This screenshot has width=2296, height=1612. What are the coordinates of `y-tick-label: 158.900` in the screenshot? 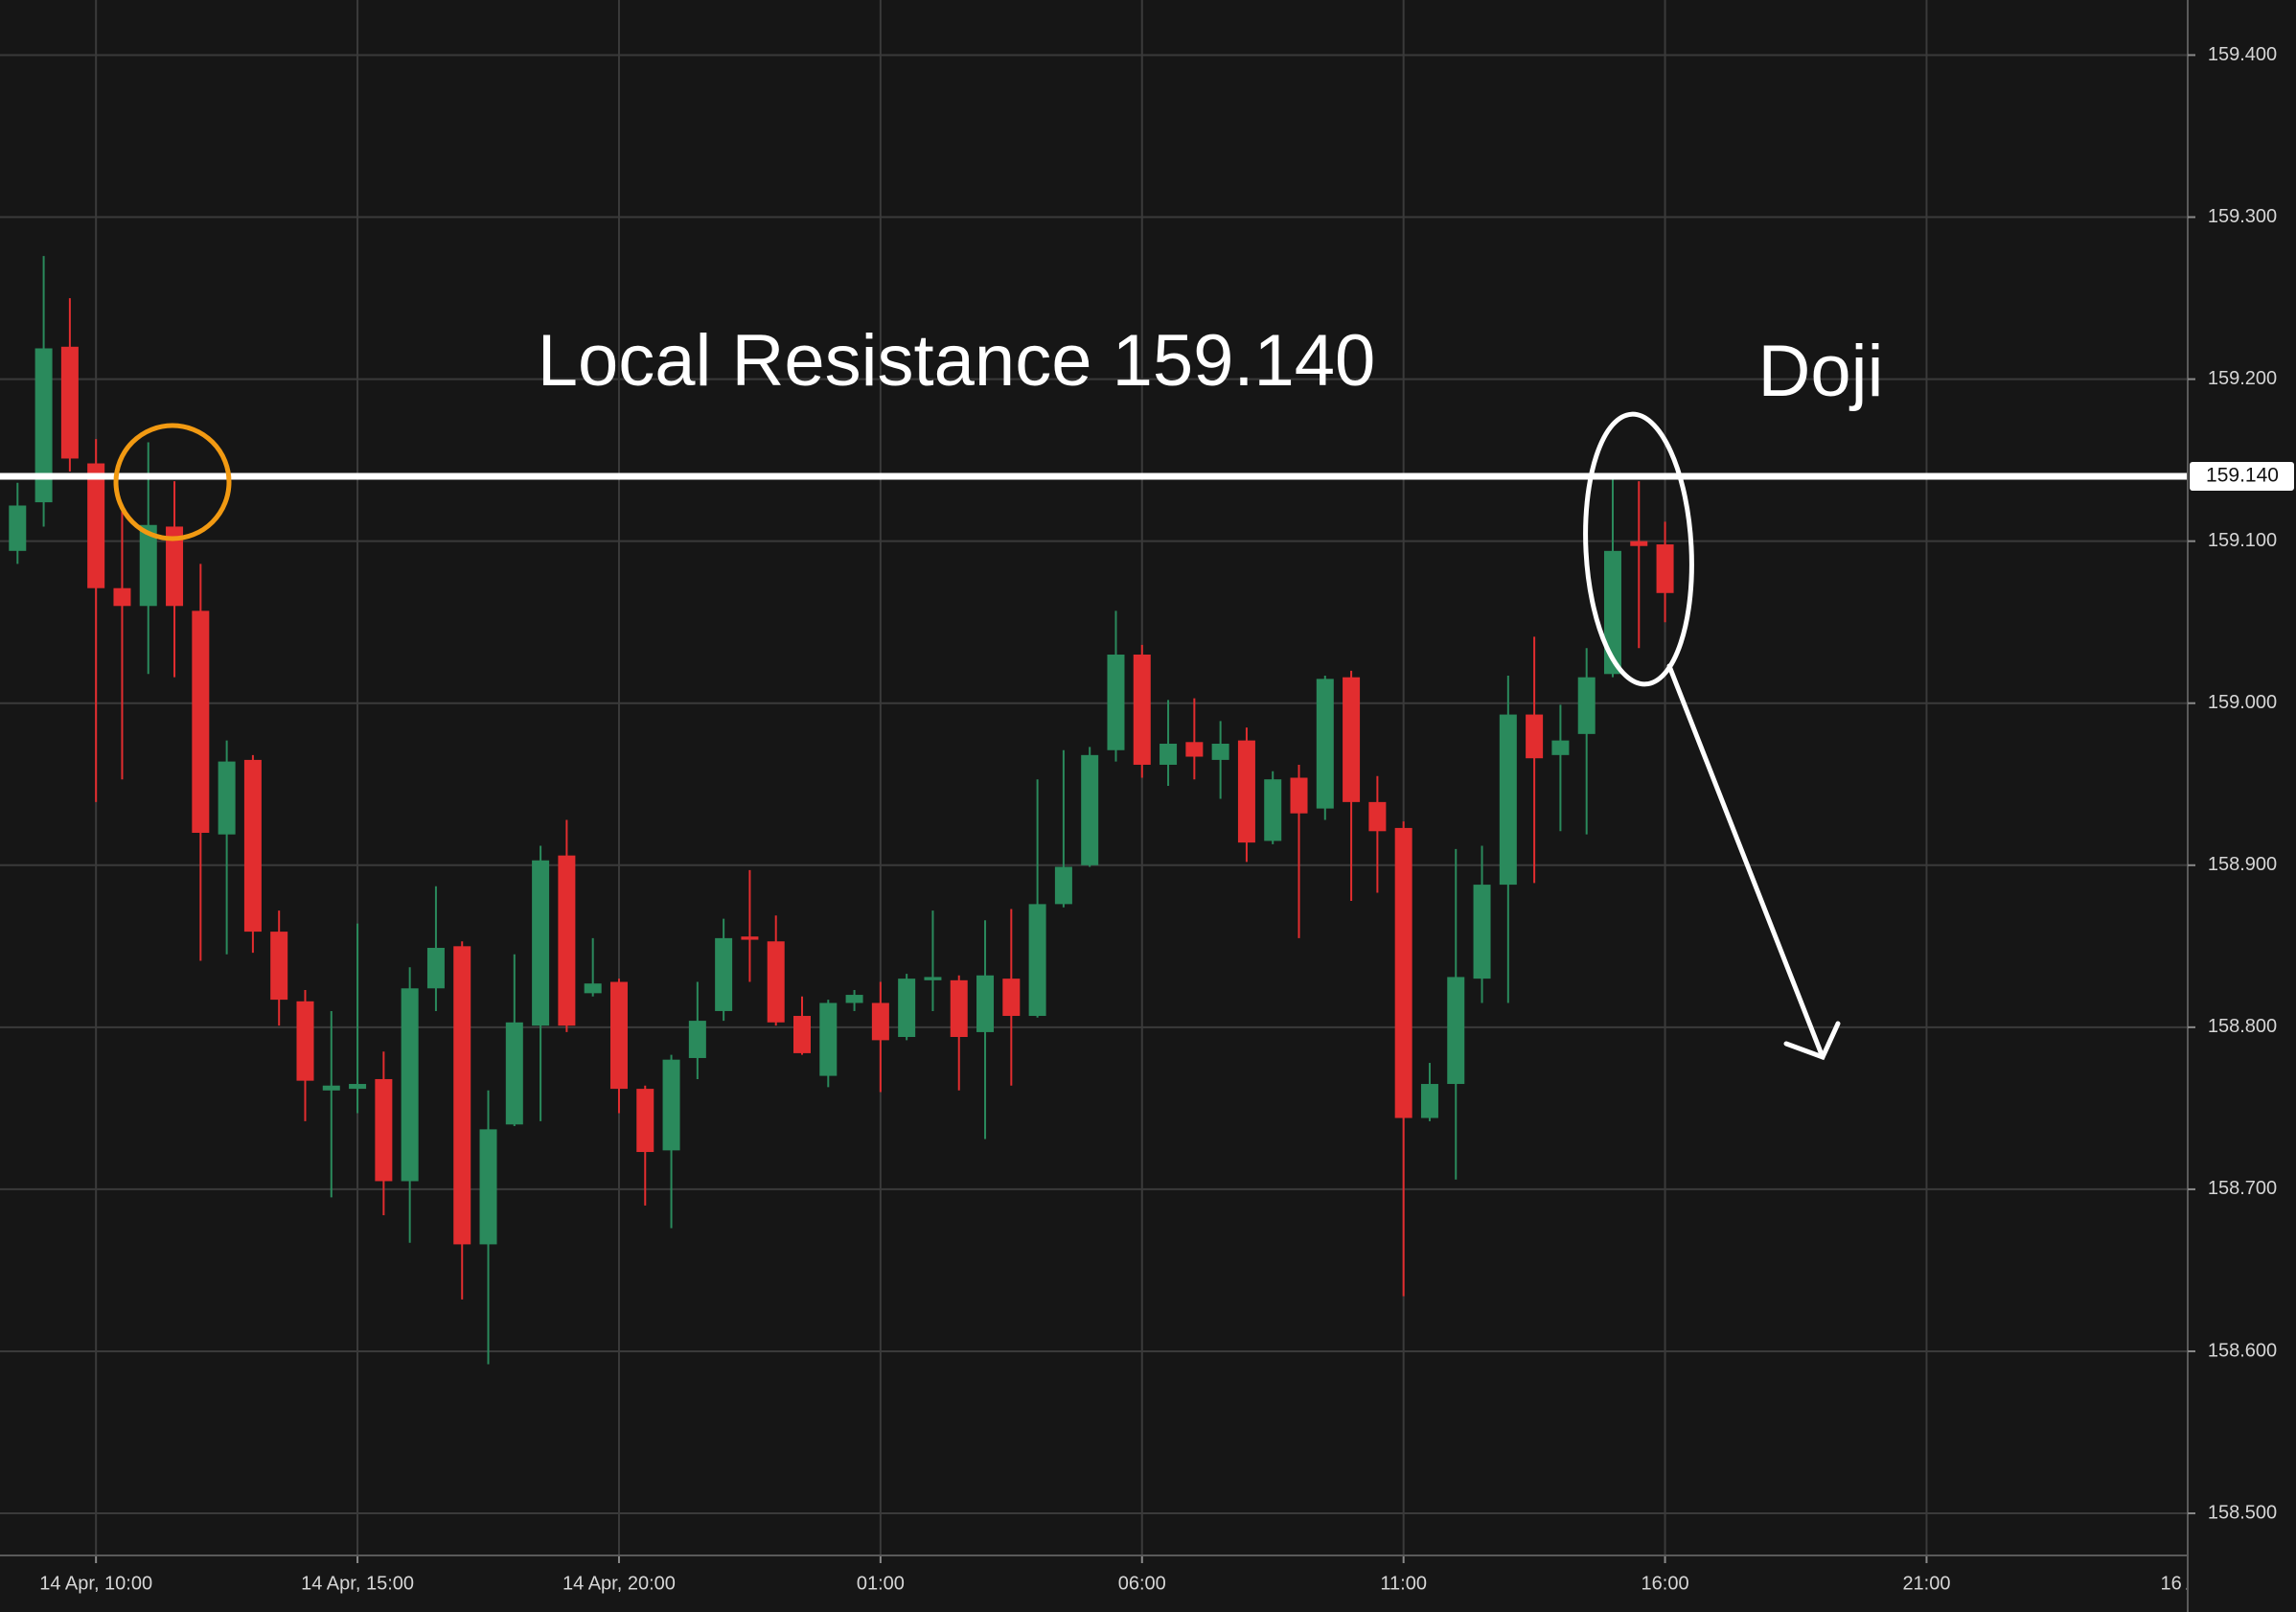 It's located at (2242, 864).